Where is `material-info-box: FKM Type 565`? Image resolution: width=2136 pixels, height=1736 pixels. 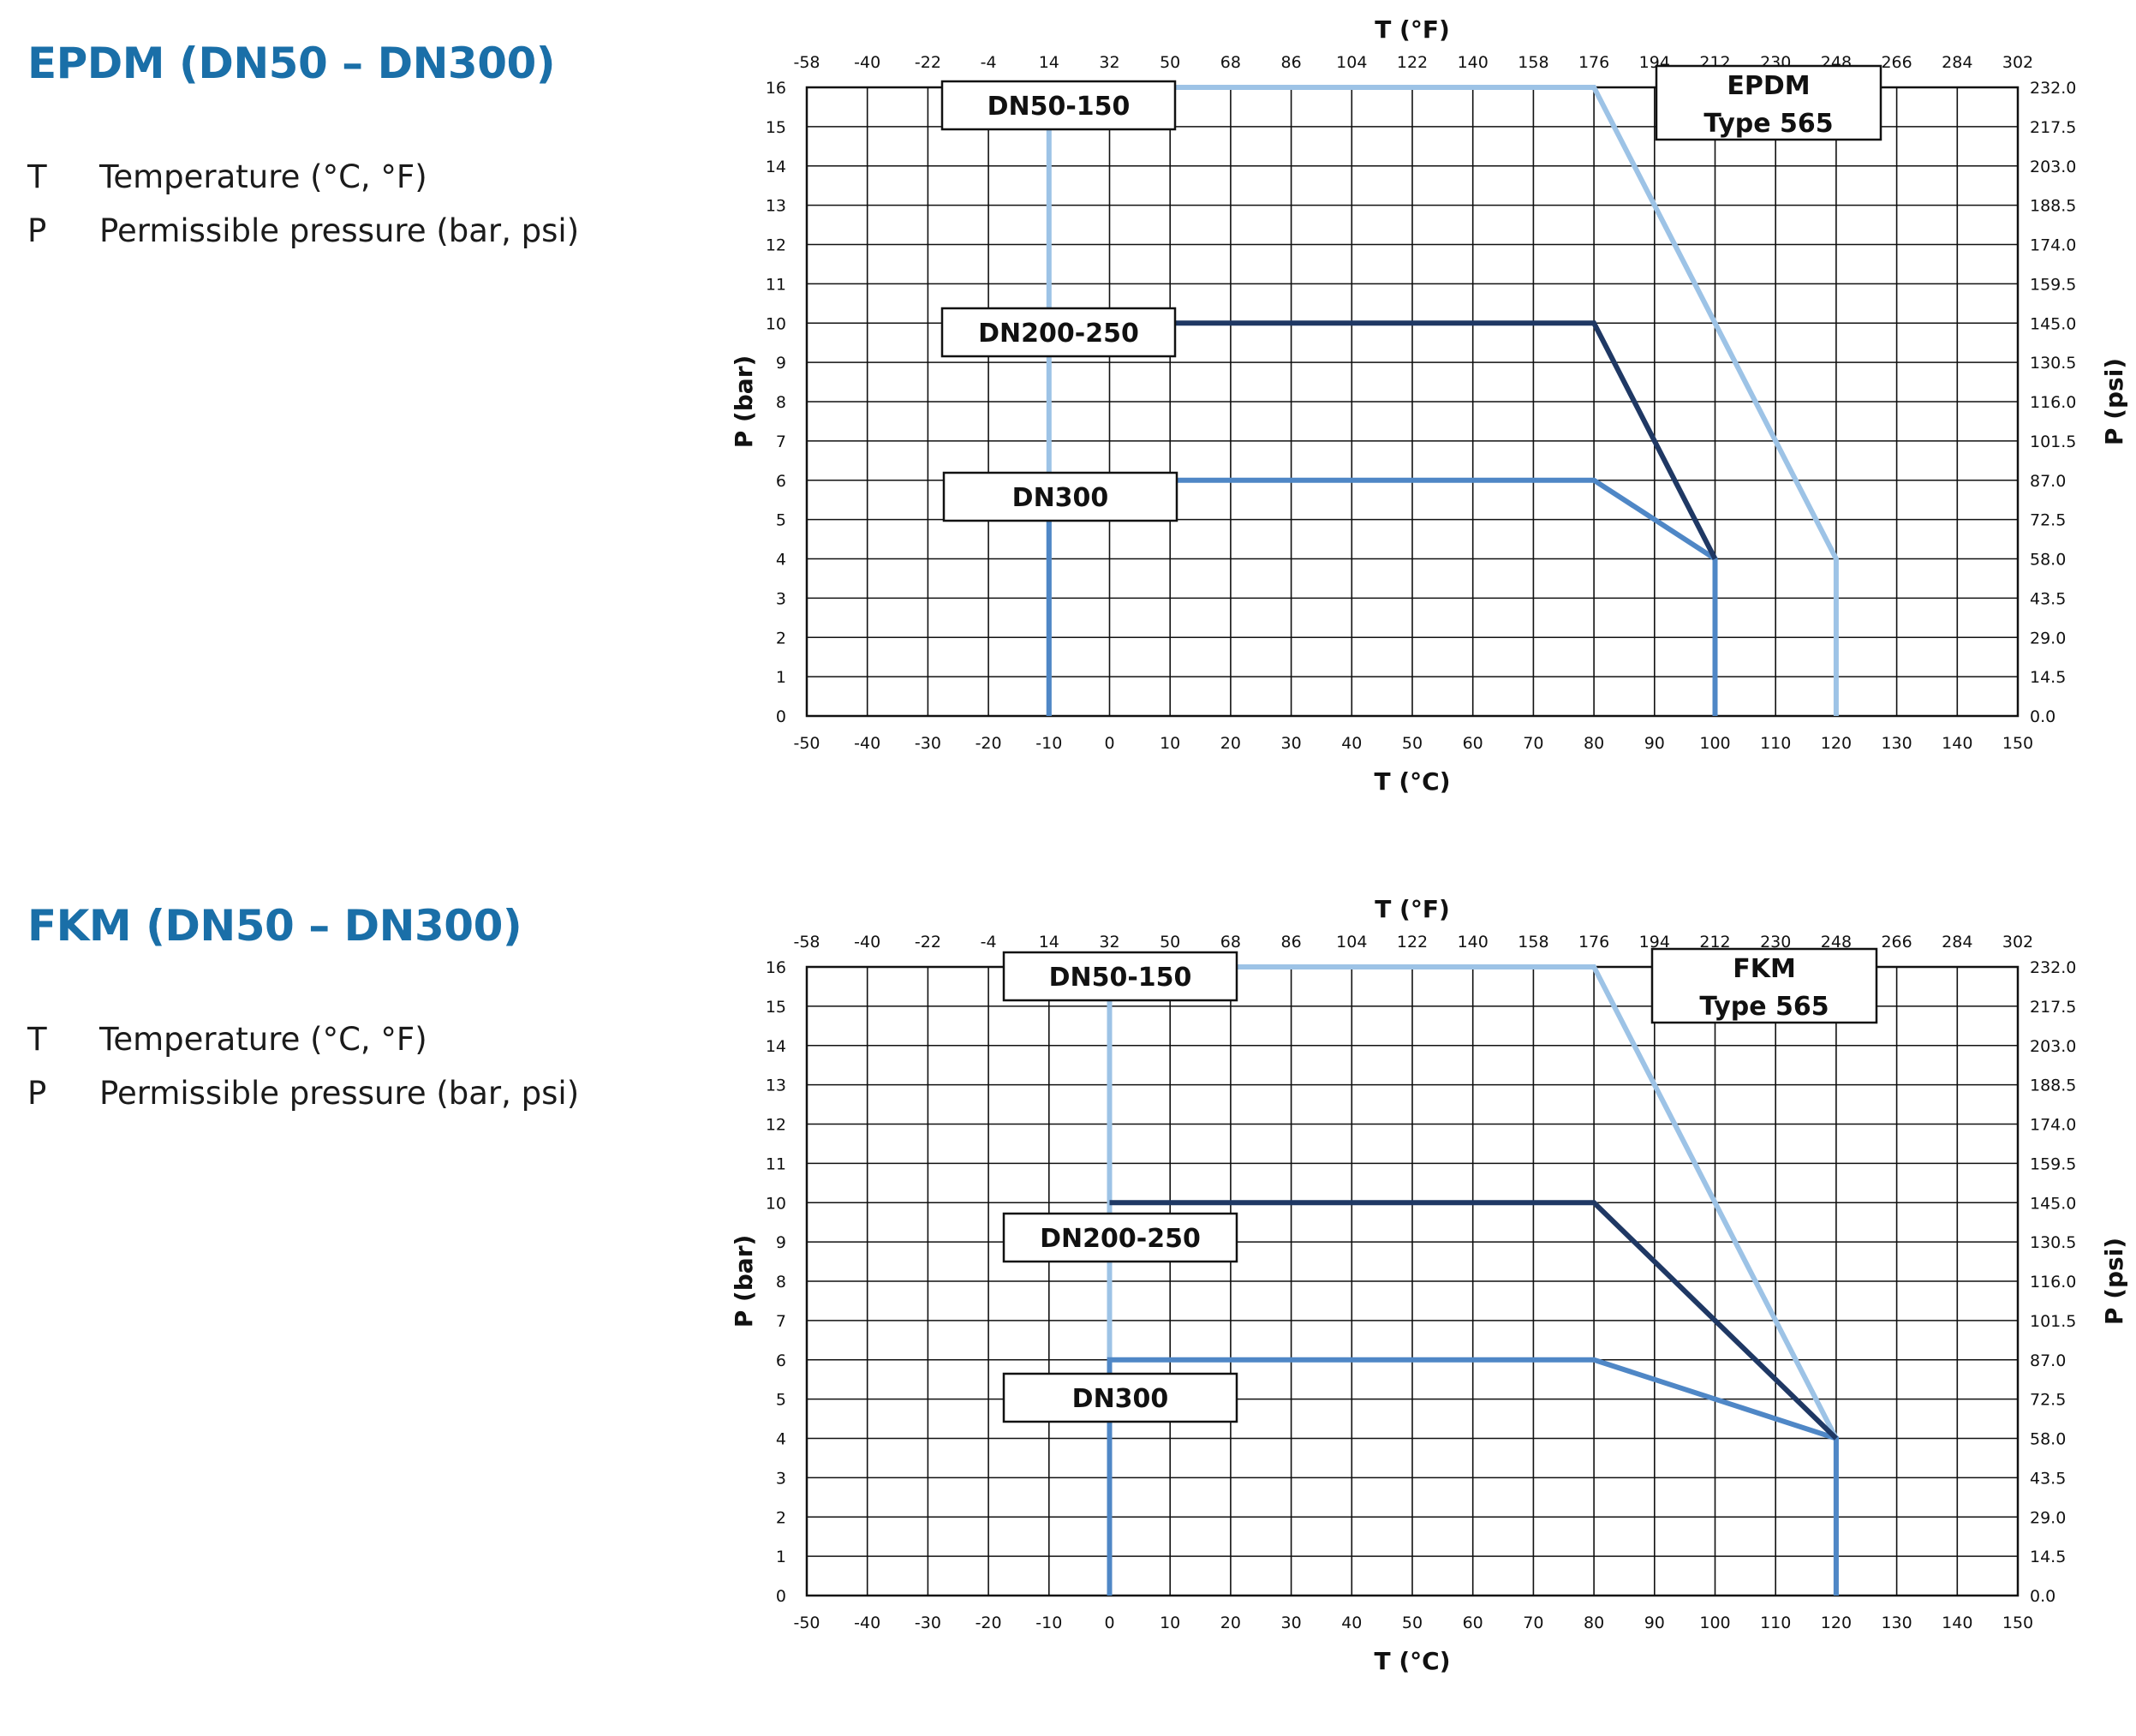 material-info-box: FKM Type 565 is located at coordinates (1764, 985).